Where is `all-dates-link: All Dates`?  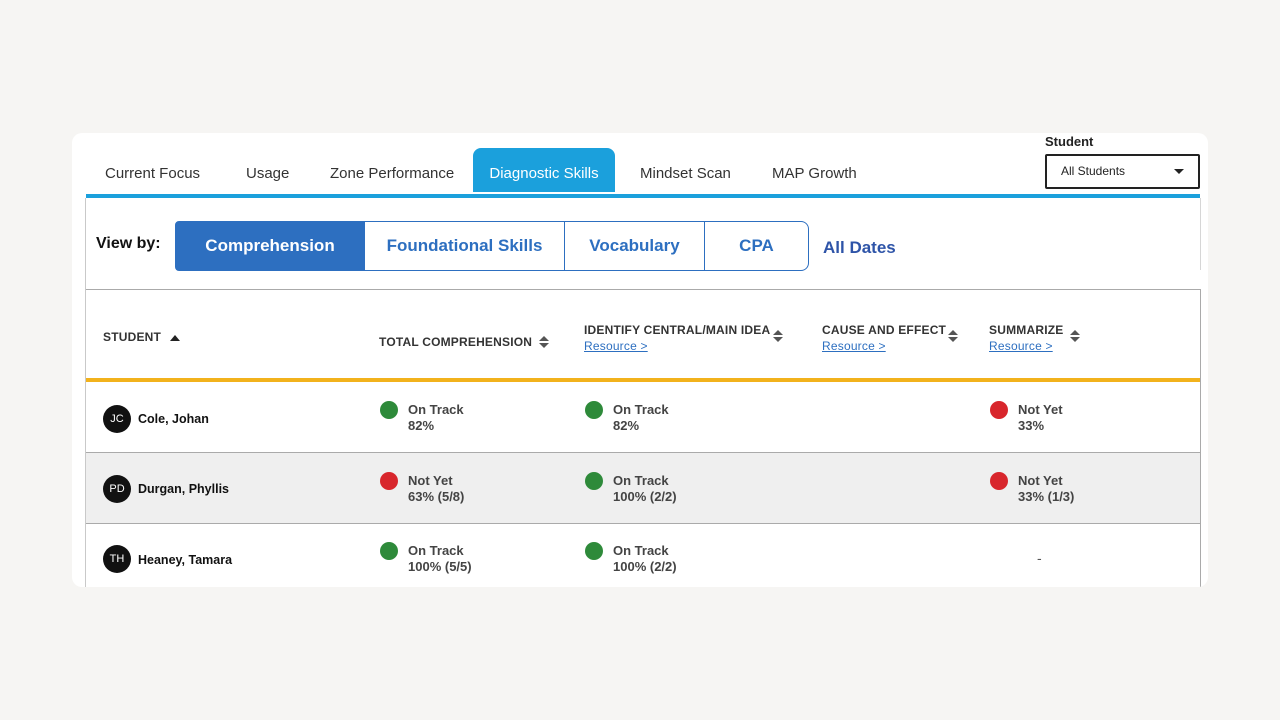 all-dates-link: All Dates is located at coordinates (859, 247).